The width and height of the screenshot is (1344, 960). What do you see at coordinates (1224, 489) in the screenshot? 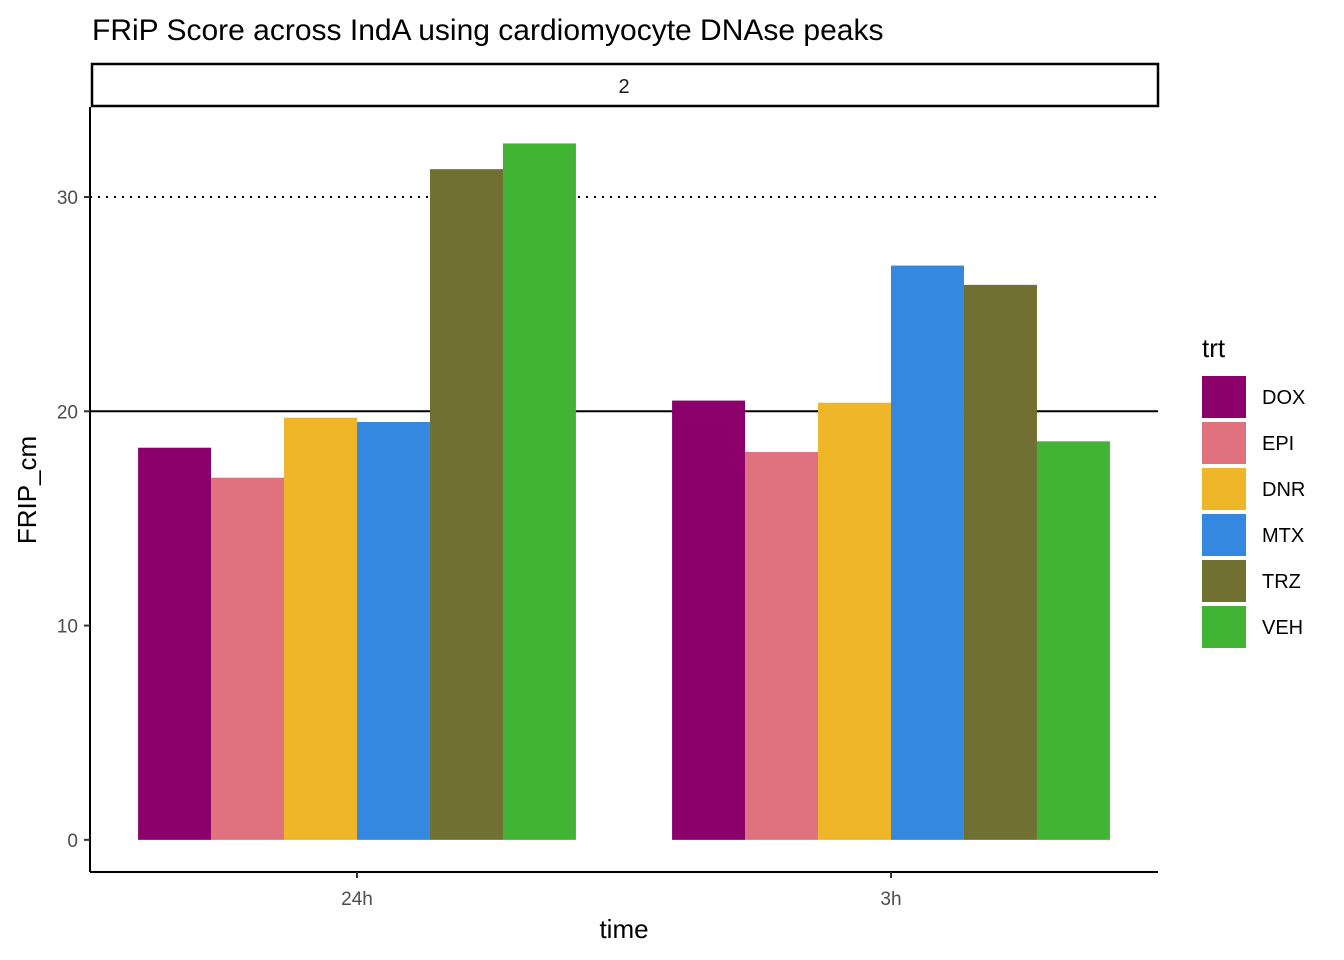
I see `legend-key-dnr` at bounding box center [1224, 489].